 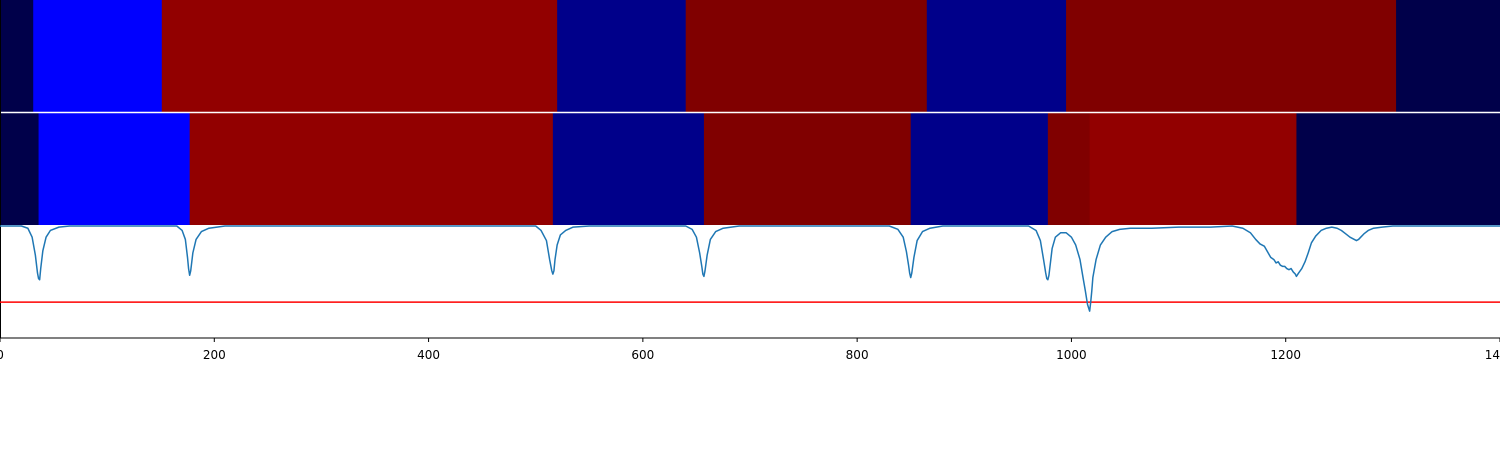 I want to click on x-tick-label: 600, so click(x=642, y=355).